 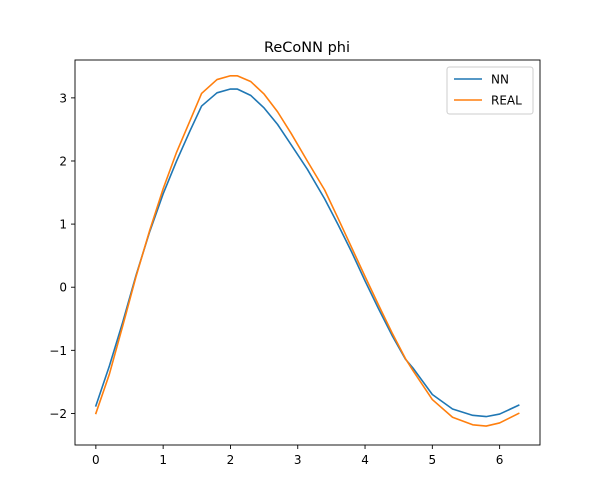 What do you see at coordinates (490, 90) in the screenshot?
I see `legend: NN REAL` at bounding box center [490, 90].